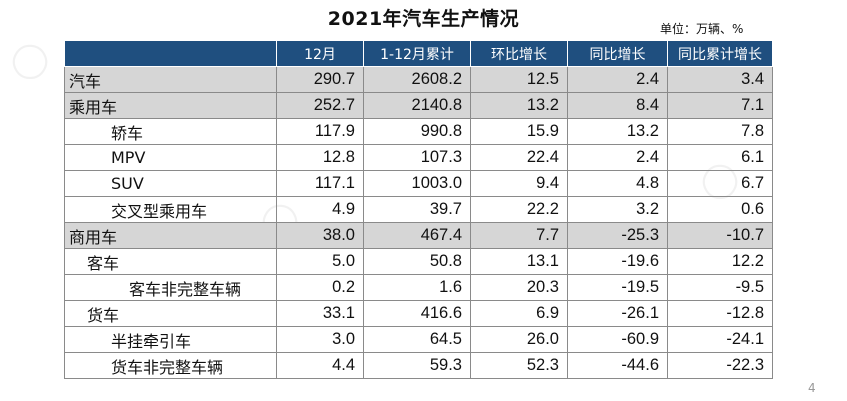  Describe the element at coordinates (320, 79) in the screenshot. I see `table-cell: 290.7` at that location.